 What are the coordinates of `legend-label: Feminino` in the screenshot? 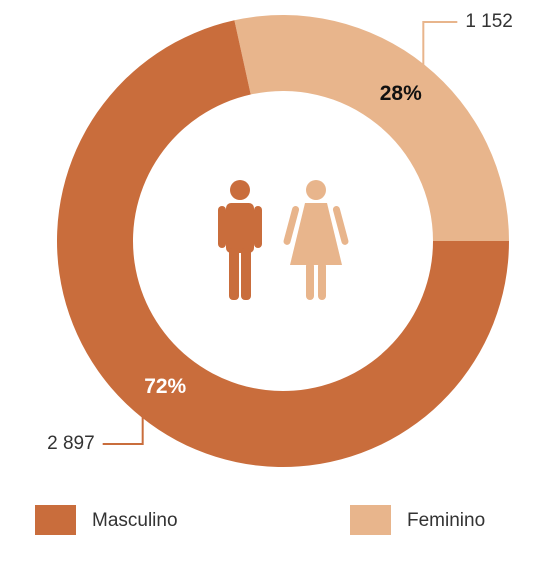 It's located at (446, 520).